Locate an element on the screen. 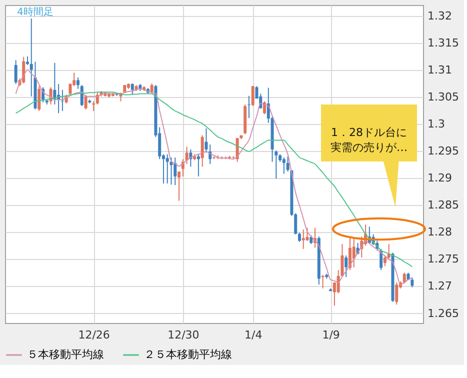 This screenshot has width=467, height=378. x-tick-label: 12/26 is located at coordinates (94, 335).